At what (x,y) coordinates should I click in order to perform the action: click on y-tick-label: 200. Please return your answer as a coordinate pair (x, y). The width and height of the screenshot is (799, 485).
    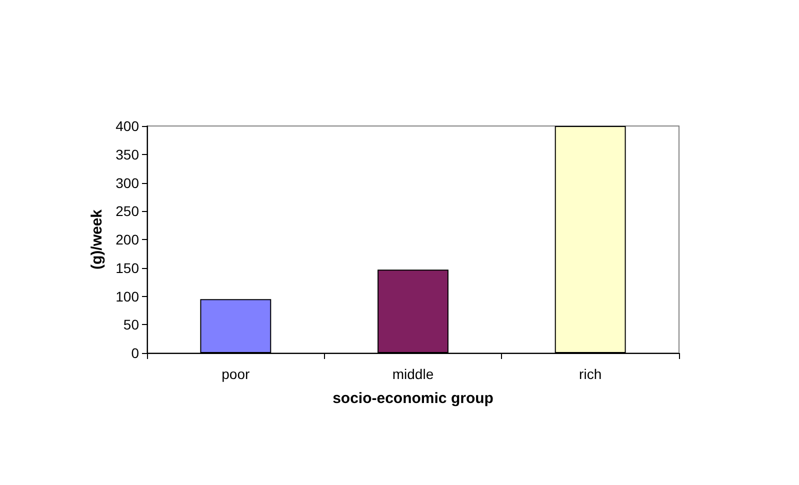
    Looking at the image, I should click on (128, 240).